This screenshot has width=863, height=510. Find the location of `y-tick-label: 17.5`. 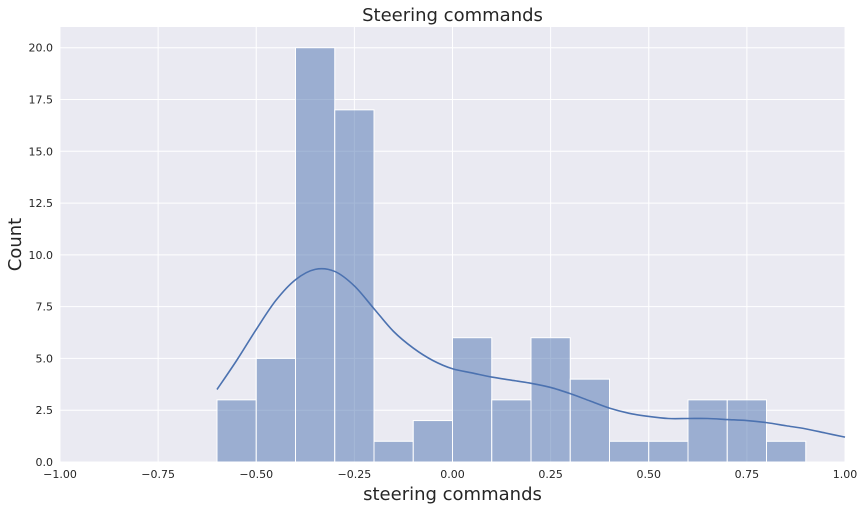

y-tick-label: 17.5 is located at coordinates (41, 100).